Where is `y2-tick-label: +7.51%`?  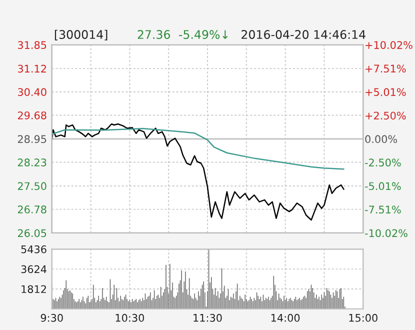 y2-tick-label: +7.51% is located at coordinates (386, 68).